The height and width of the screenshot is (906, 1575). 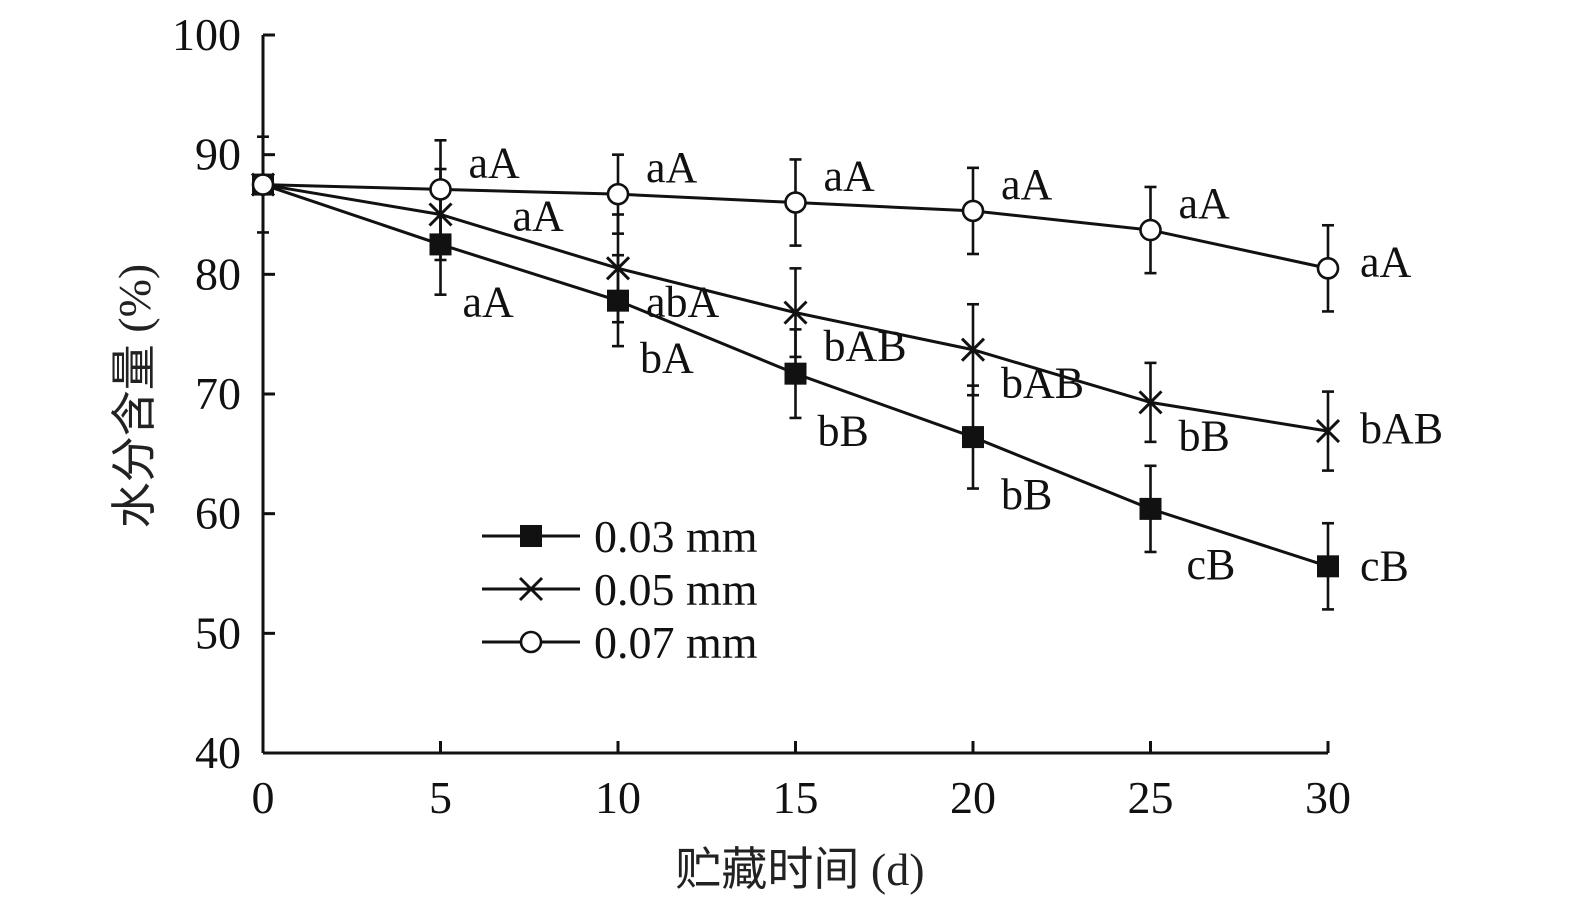 I want to click on legend-label: 0.05 mm, so click(x=676, y=589).